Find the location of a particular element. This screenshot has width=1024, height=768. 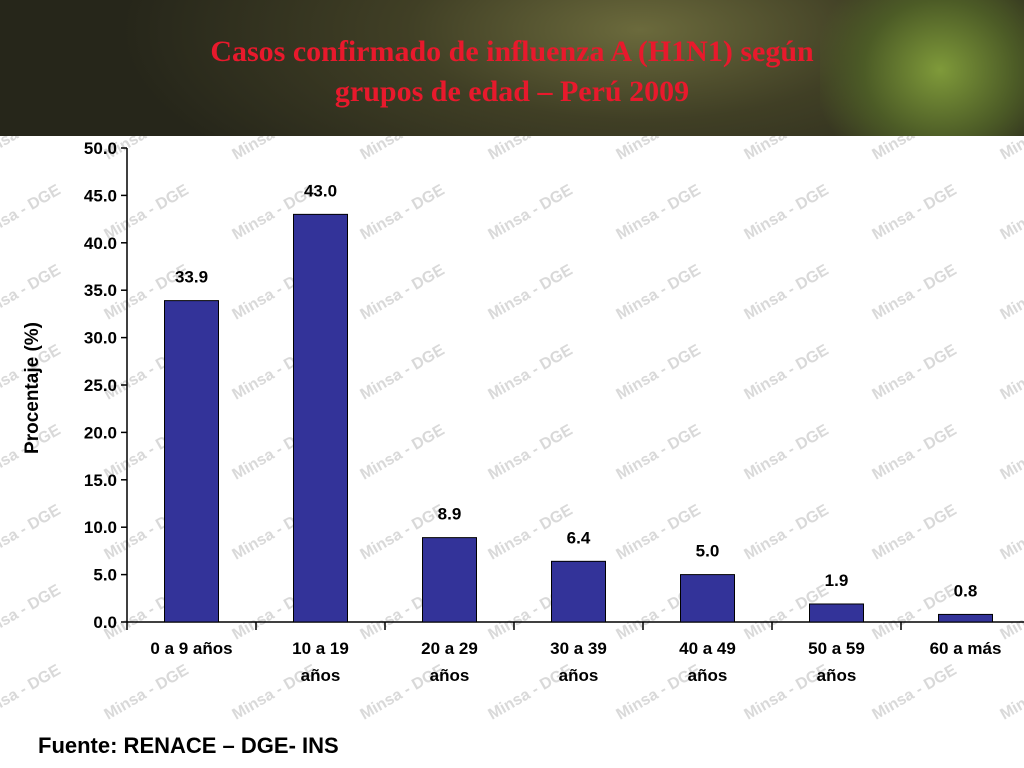

category-label-5-1: años is located at coordinates (837, 675).